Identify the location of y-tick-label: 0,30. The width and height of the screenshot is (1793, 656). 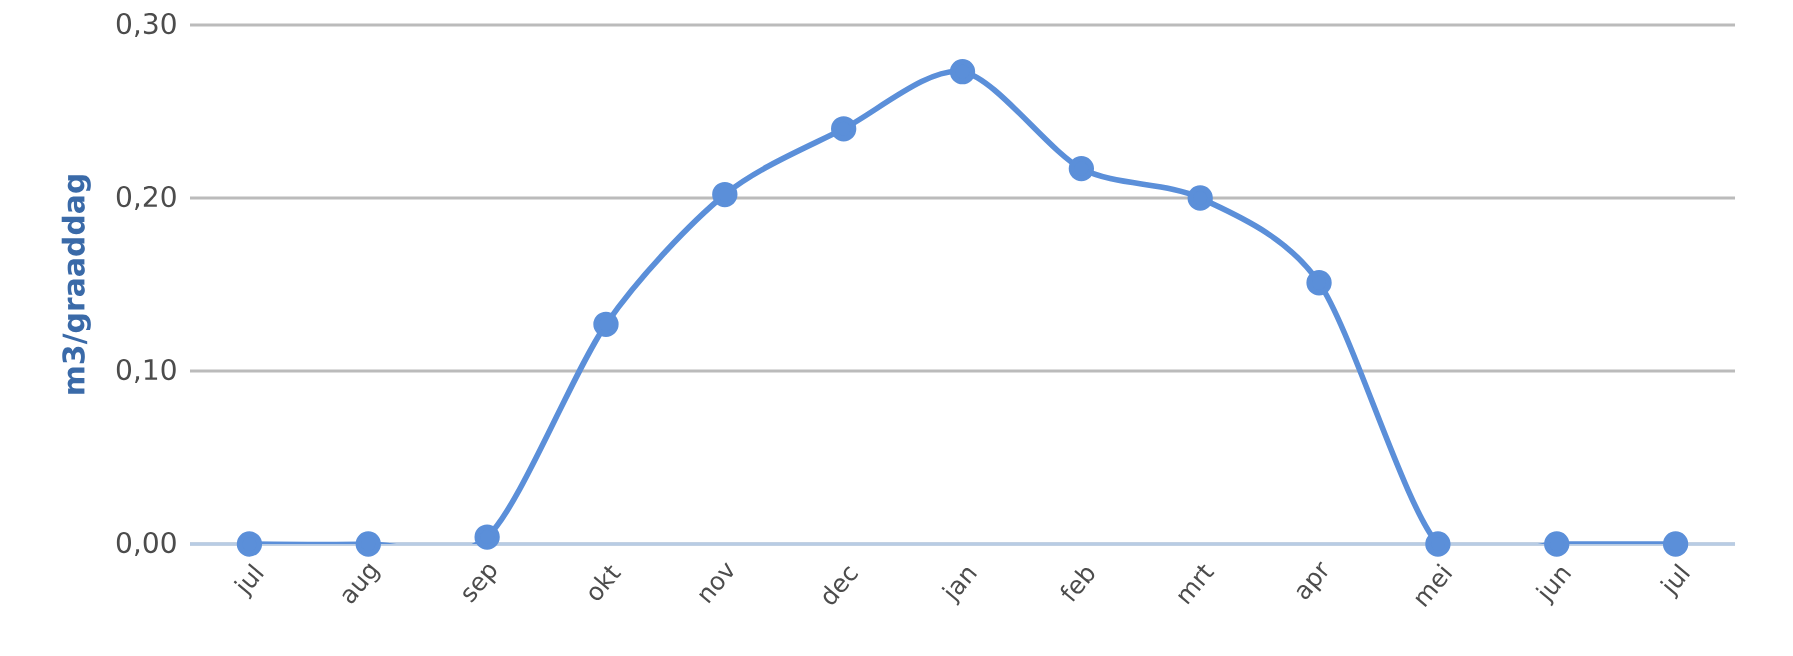
(146, 25).